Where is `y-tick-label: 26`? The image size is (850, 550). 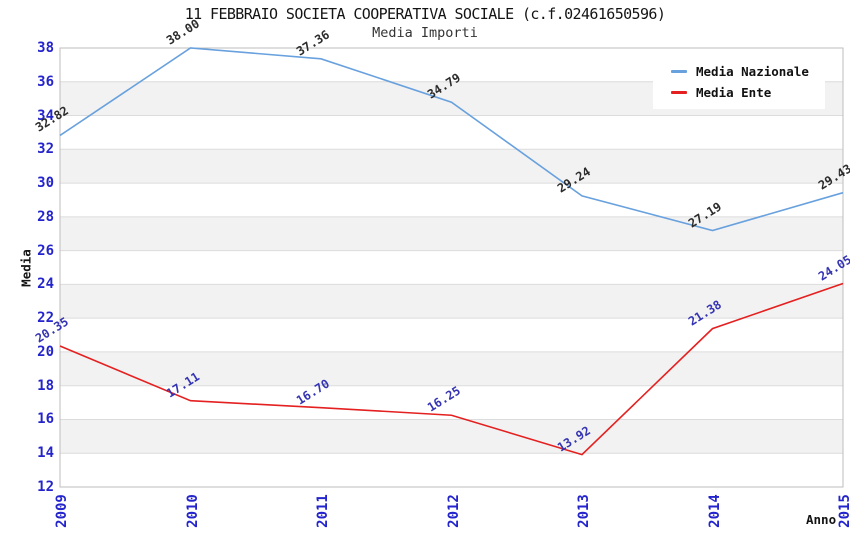 y-tick-label: 26 is located at coordinates (45, 250).